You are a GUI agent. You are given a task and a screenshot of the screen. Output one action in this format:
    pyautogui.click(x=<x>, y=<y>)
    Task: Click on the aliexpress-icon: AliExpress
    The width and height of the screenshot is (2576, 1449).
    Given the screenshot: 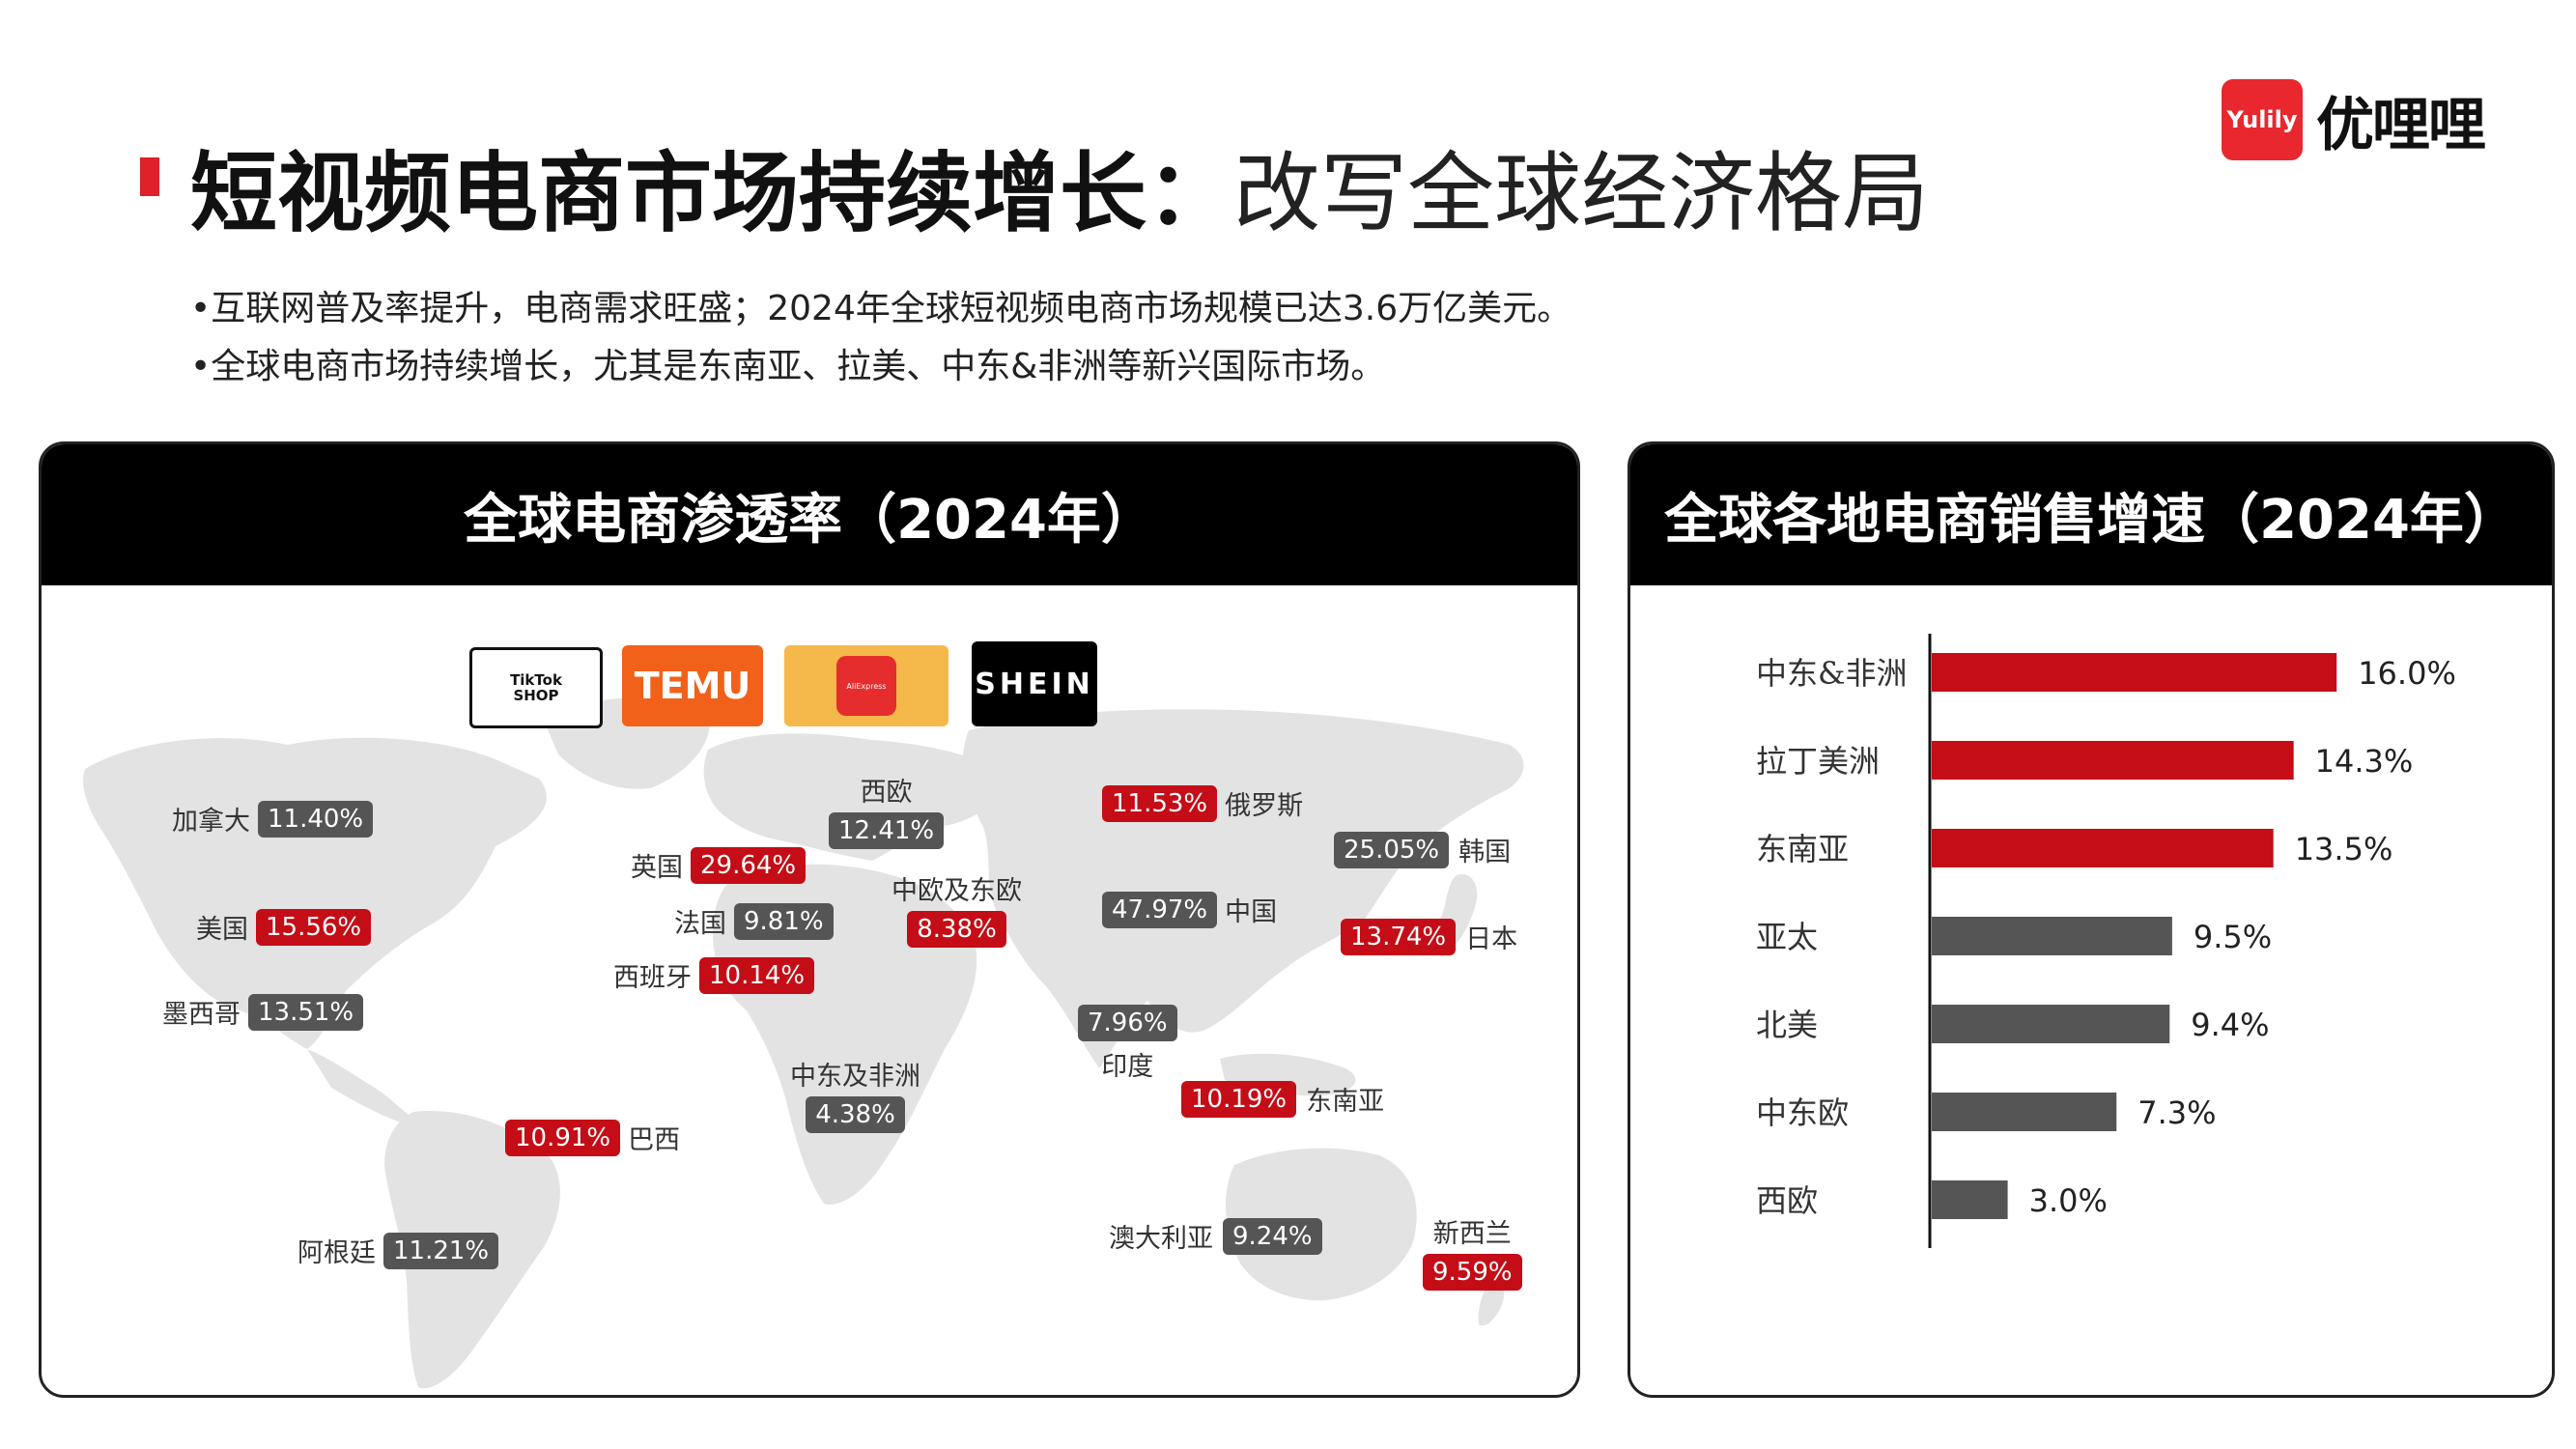 What is the action you would take?
    pyautogui.click(x=866, y=686)
    